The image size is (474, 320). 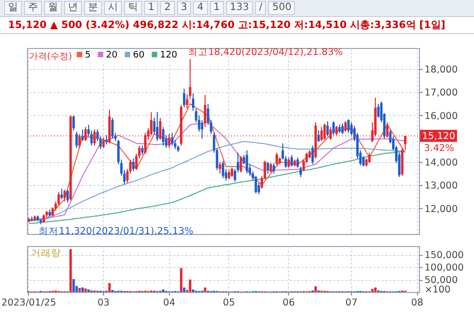 I want to click on annotation: 최고18,420(2023/04/12),21.83%, so click(x=265, y=52).